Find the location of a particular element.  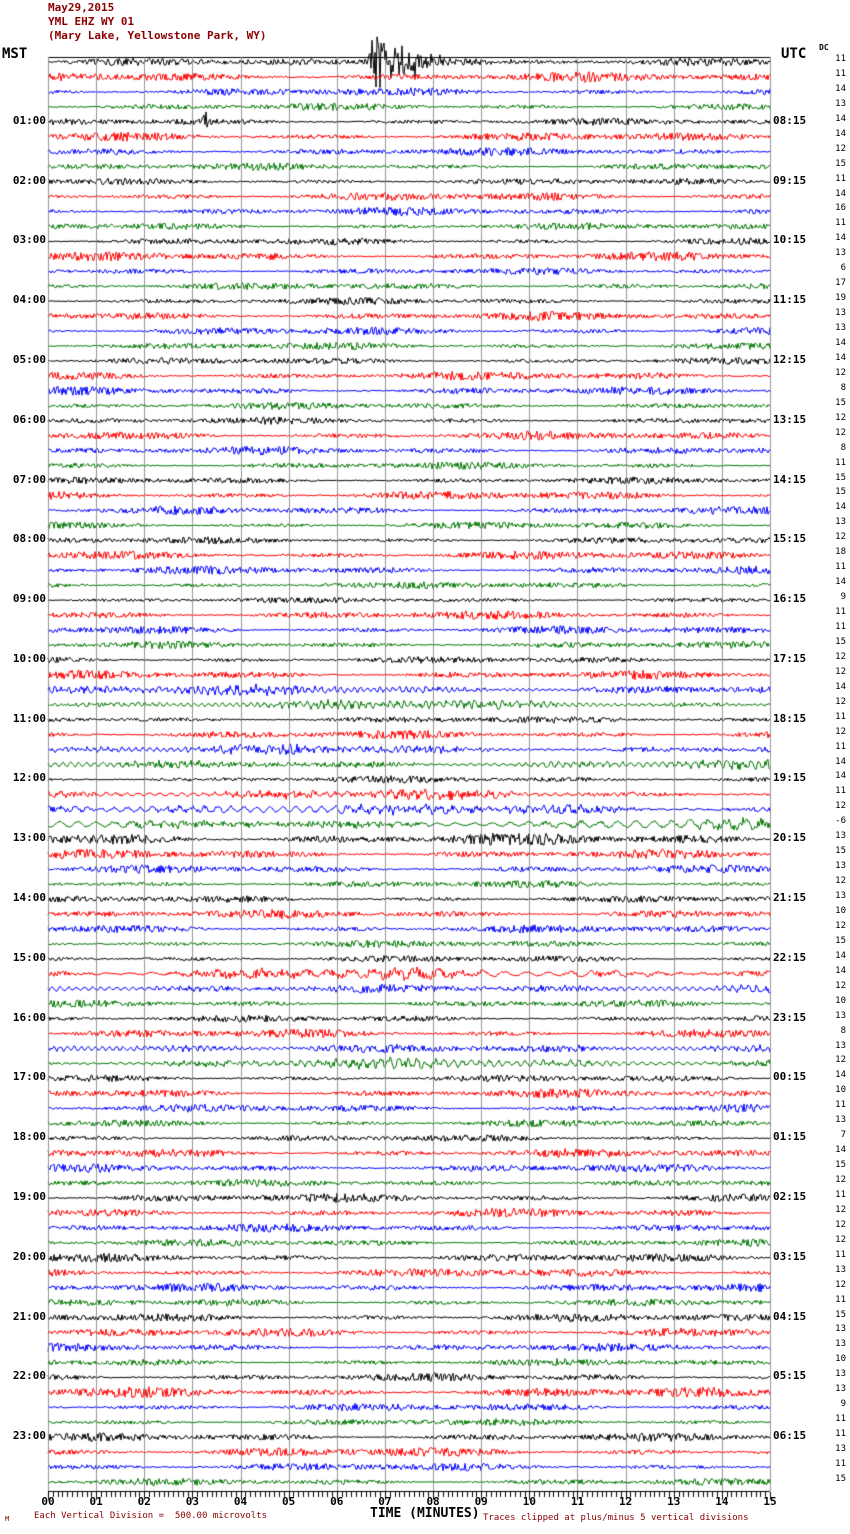

axis-tick-label: 13 is located at coordinates (674, 1501).